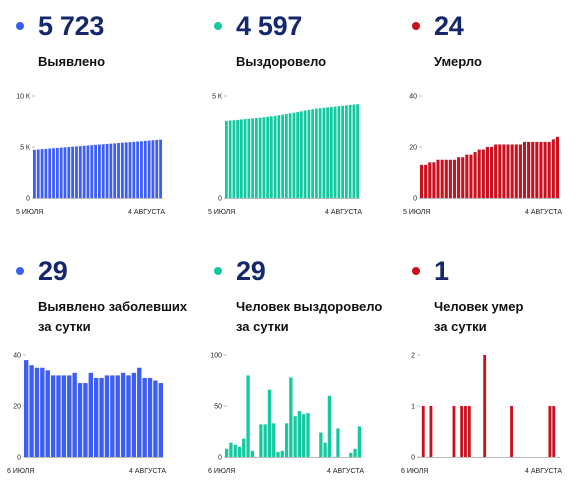 Image resolution: width=586 pixels, height=488 pixels. What do you see at coordinates (441, 271) in the screenshot?
I see `stat-value: 1` at bounding box center [441, 271].